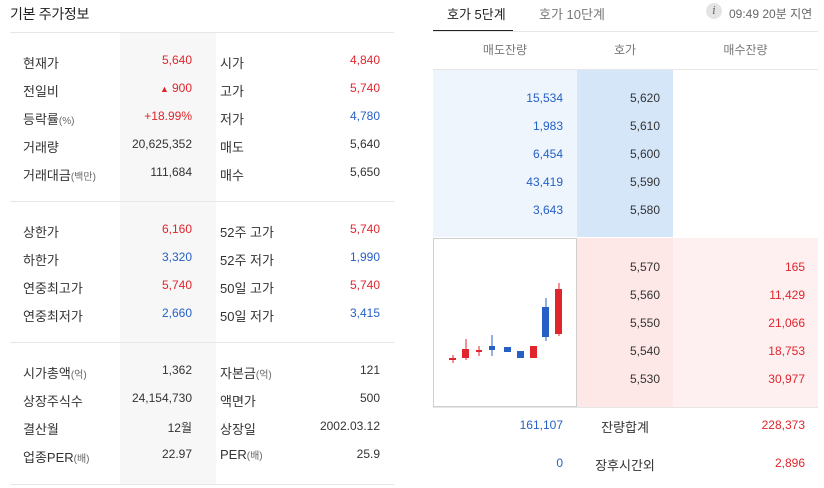 The image size is (824, 488). I want to click on info-label: 하한가, so click(41, 260).